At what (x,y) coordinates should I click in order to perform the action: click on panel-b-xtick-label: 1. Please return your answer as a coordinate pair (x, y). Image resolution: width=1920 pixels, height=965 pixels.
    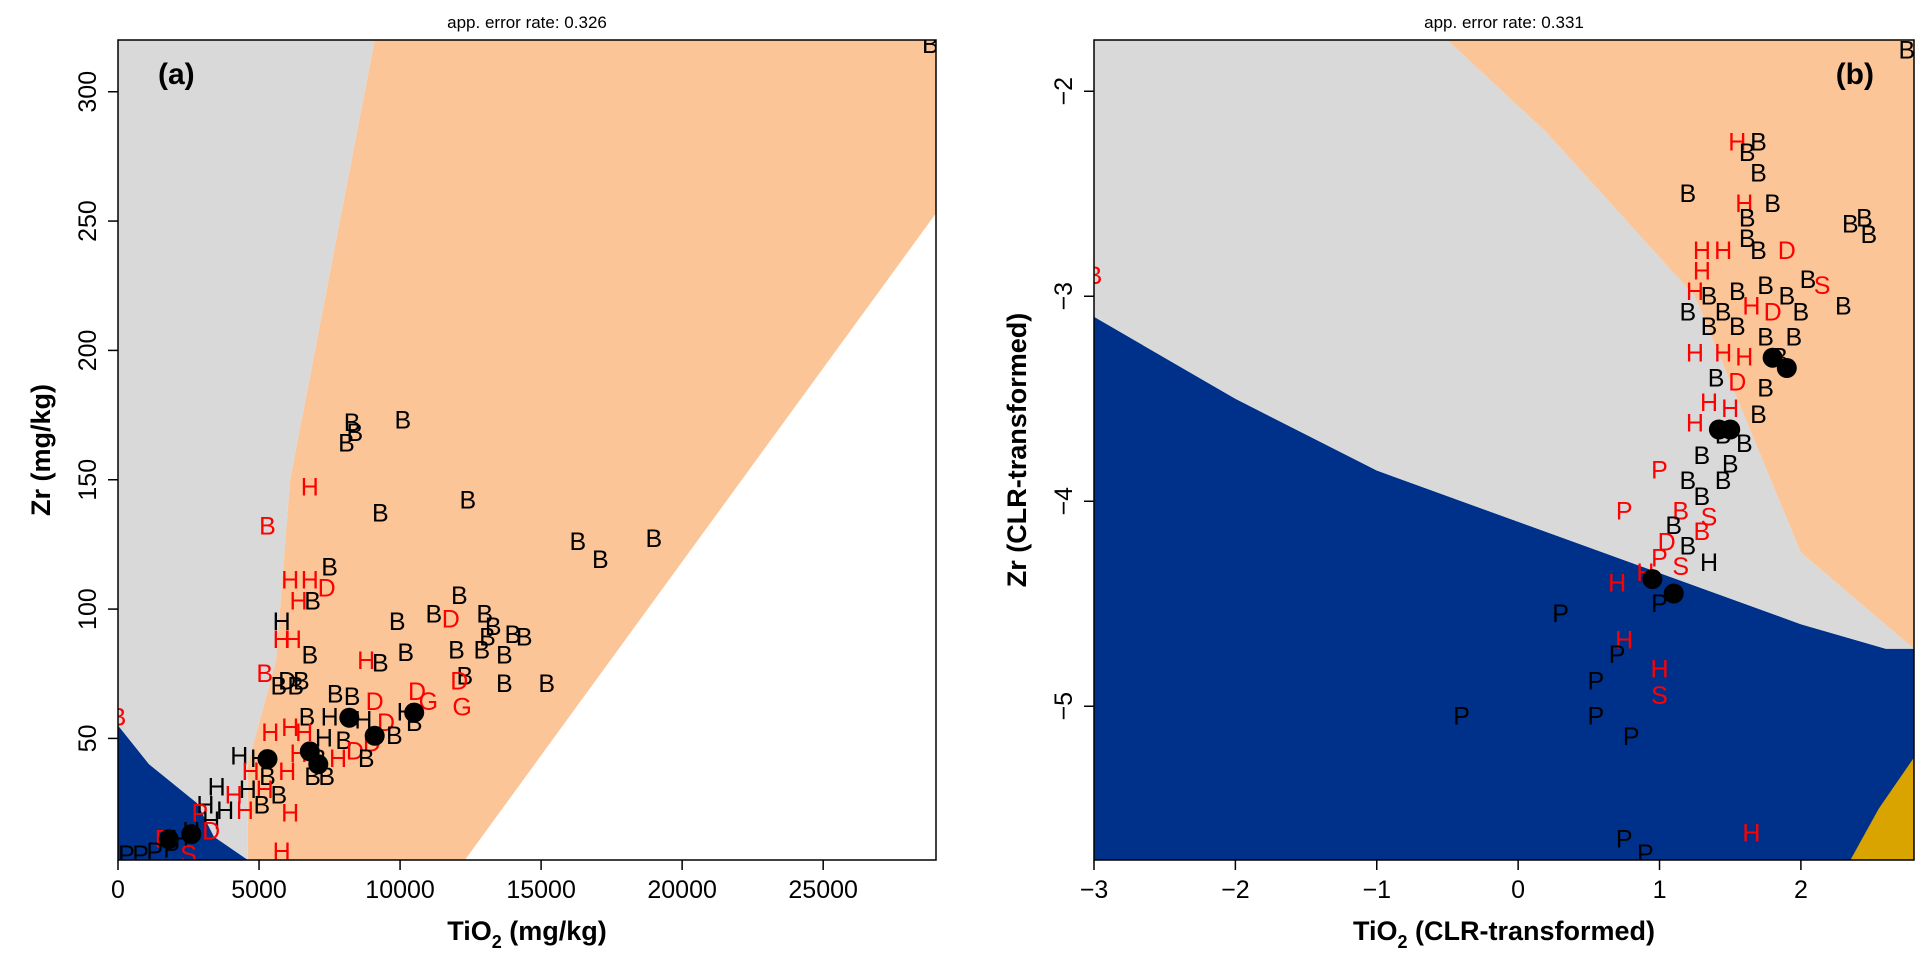
    Looking at the image, I should click on (1660, 890).